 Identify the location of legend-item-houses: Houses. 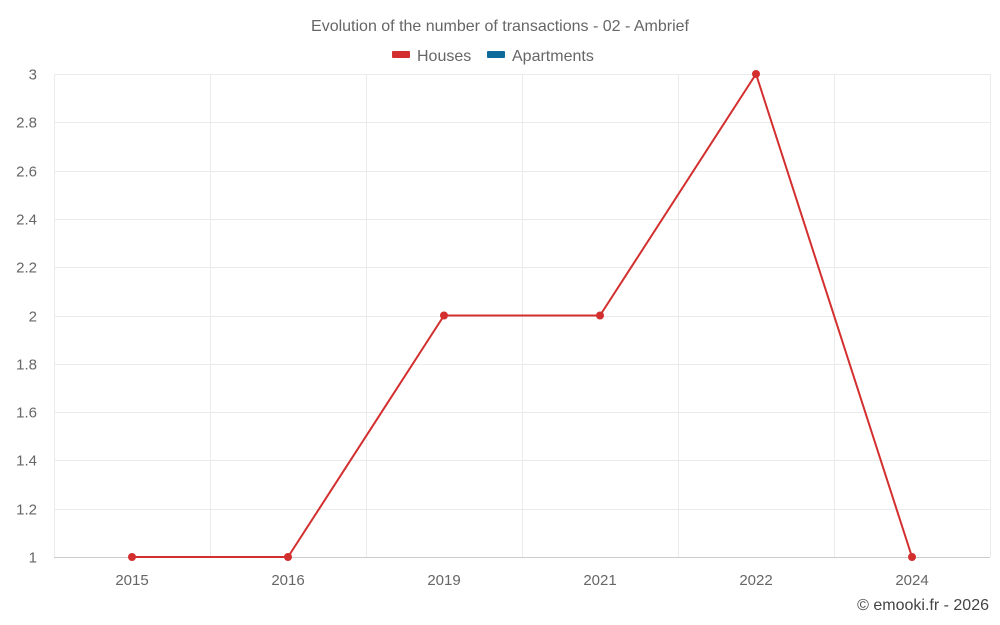
(431, 56).